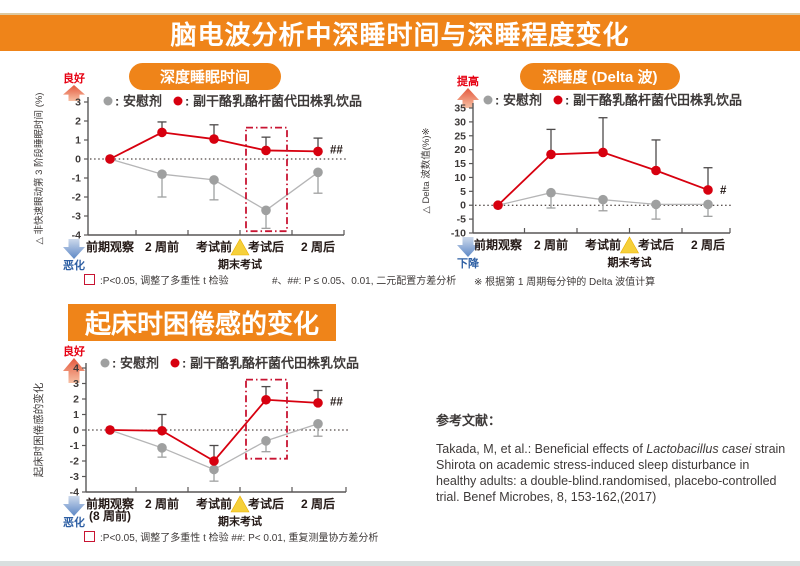  Describe the element at coordinates (564, 280) in the screenshot. I see `footnote-delta-wave: ※ 根据第 1 周期每分钟的 Delta 波值计算` at that location.